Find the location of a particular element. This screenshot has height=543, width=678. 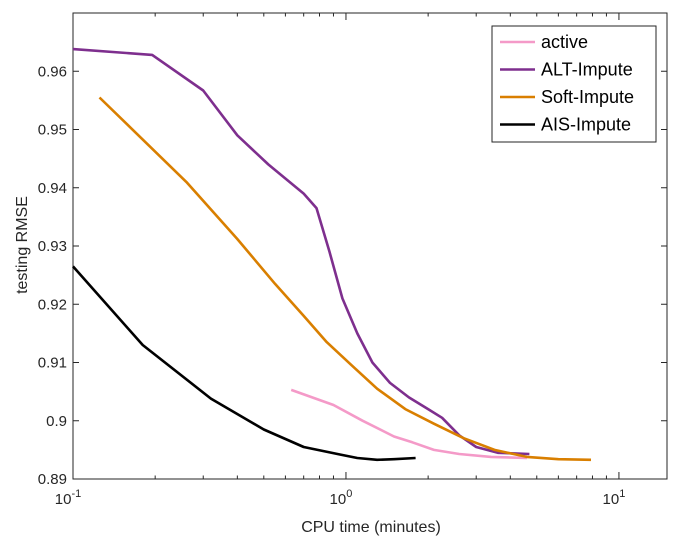

legend-label: AIS-Impute is located at coordinates (586, 125).